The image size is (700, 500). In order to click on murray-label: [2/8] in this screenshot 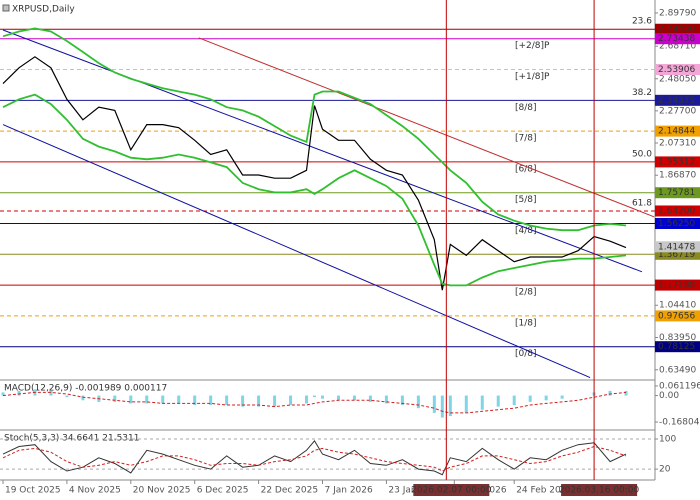, I will do `click(526, 293)`.